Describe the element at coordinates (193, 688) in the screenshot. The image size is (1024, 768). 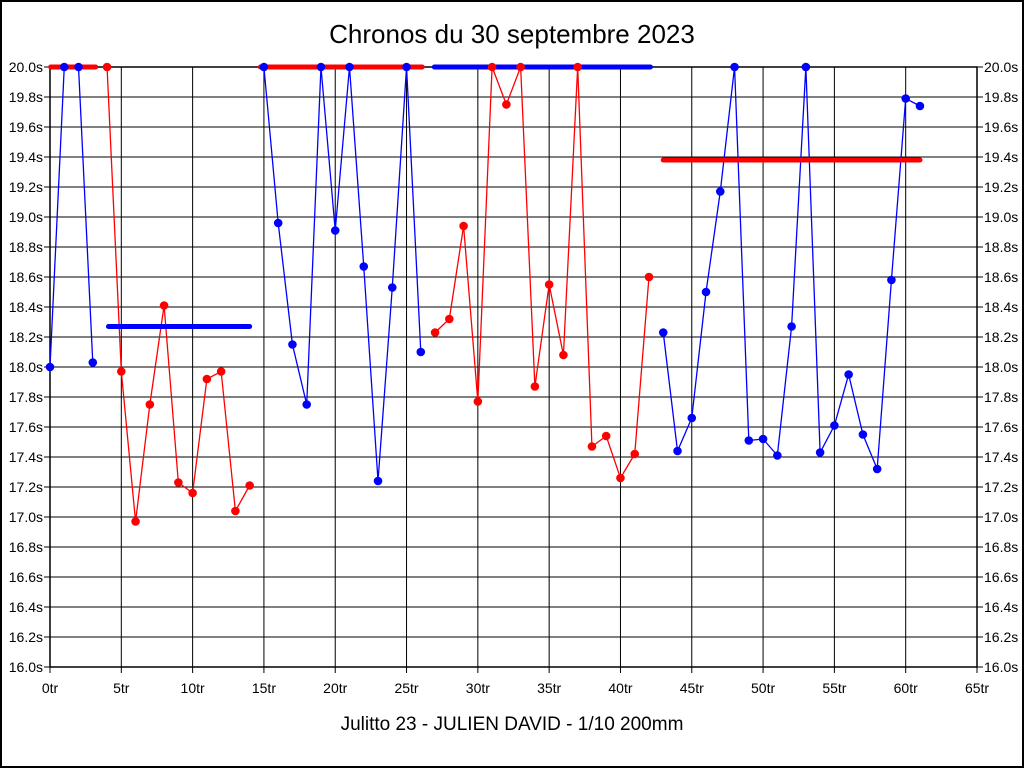
I see `x-axis-tick-label: 10tr` at that location.